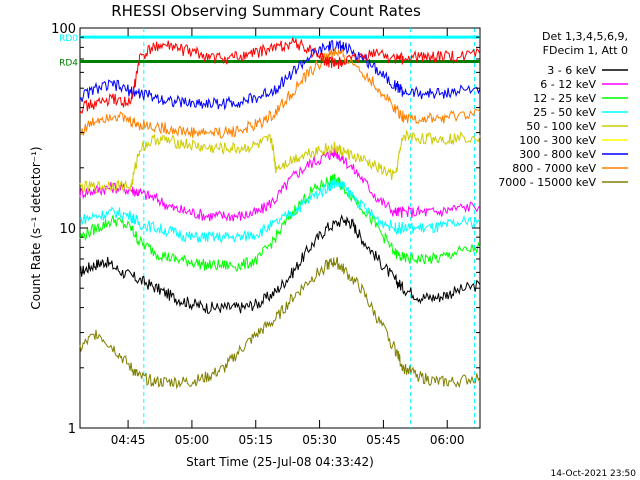 The image size is (640, 480). Describe the element at coordinates (67, 229) in the screenshot. I see `y-tick-label-2: 10` at that location.